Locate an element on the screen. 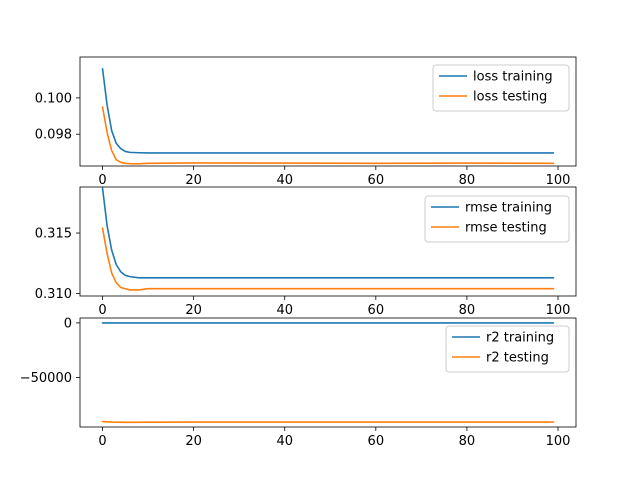 This screenshot has height=480, width=640. r2-x-tick-label: 0 is located at coordinates (102, 441).